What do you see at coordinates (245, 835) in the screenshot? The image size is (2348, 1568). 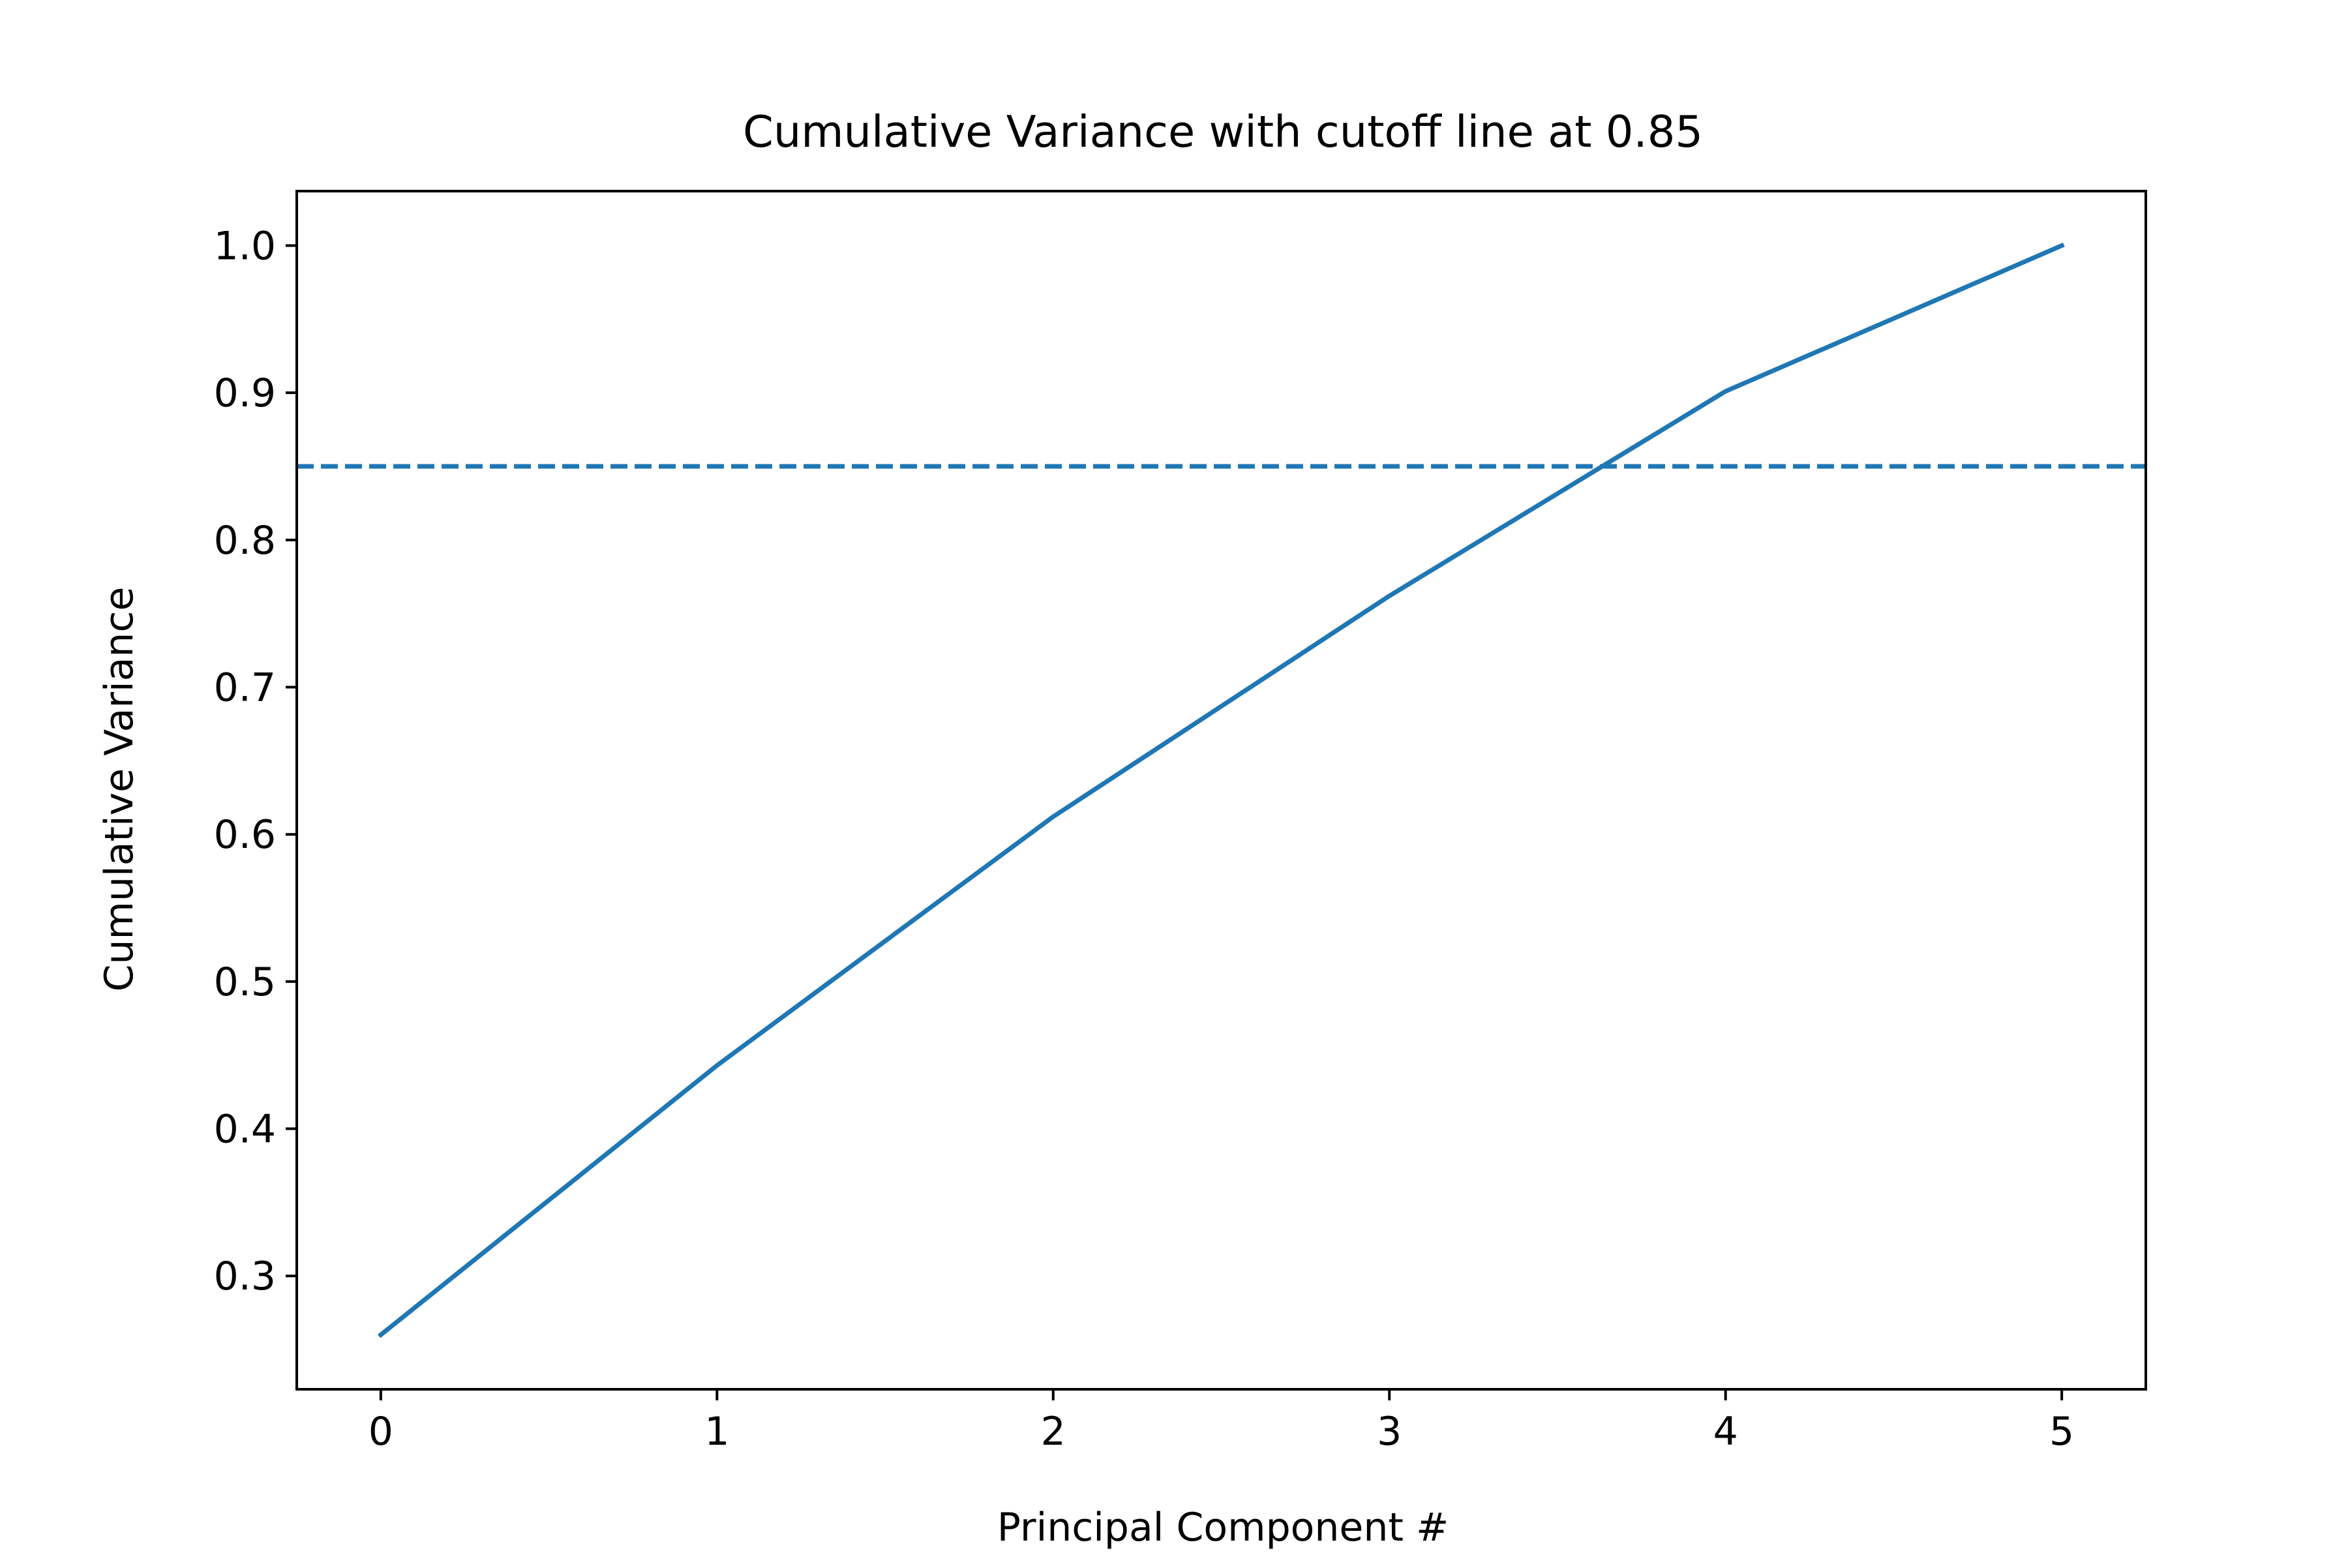 I see `y-tick-label: 0.6` at bounding box center [245, 835].